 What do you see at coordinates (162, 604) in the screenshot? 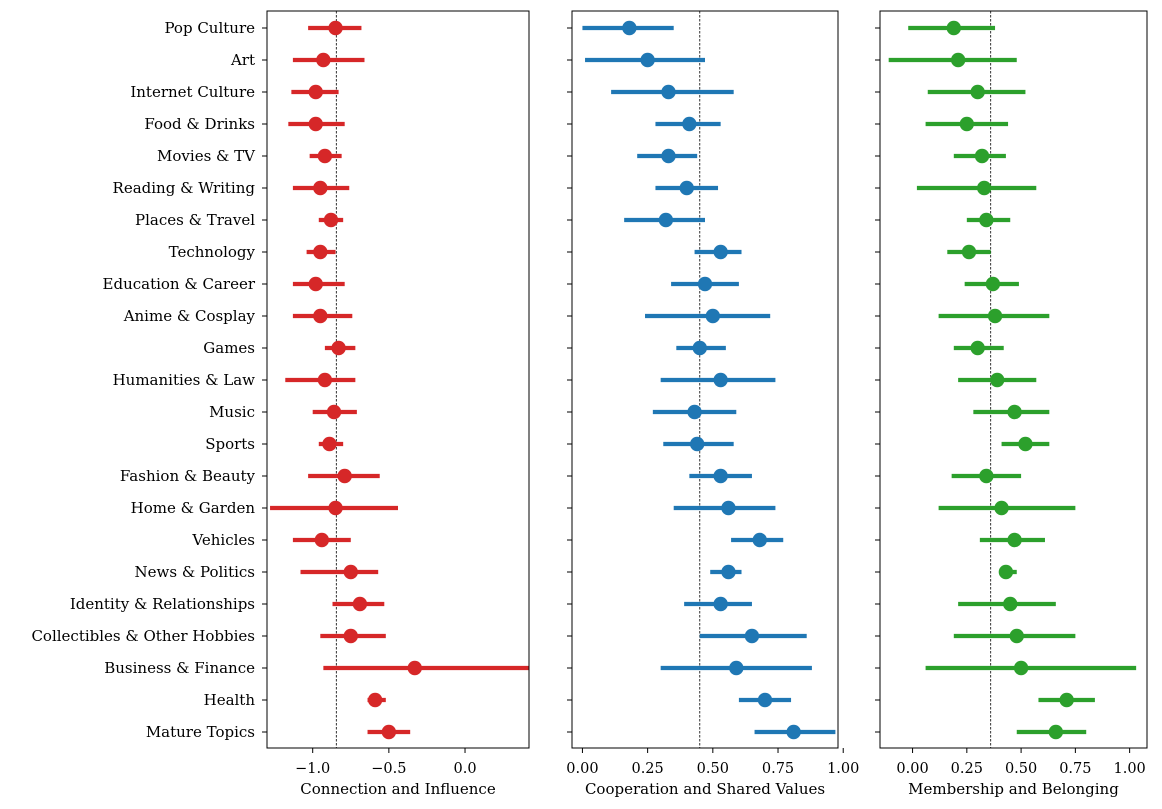
I see `category-label: Identity & Relationships` at bounding box center [162, 604].